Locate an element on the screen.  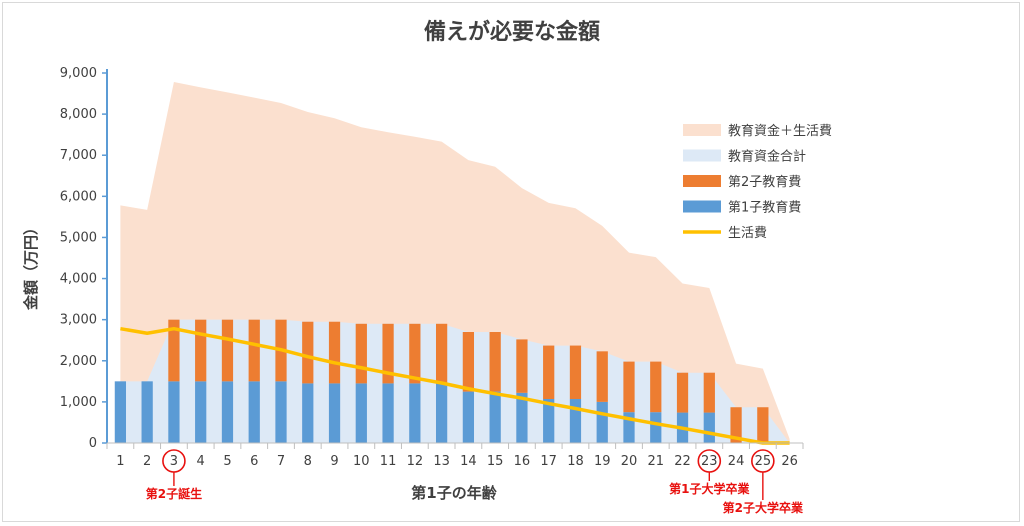
x-tick-label: 10 is located at coordinates (361, 461).